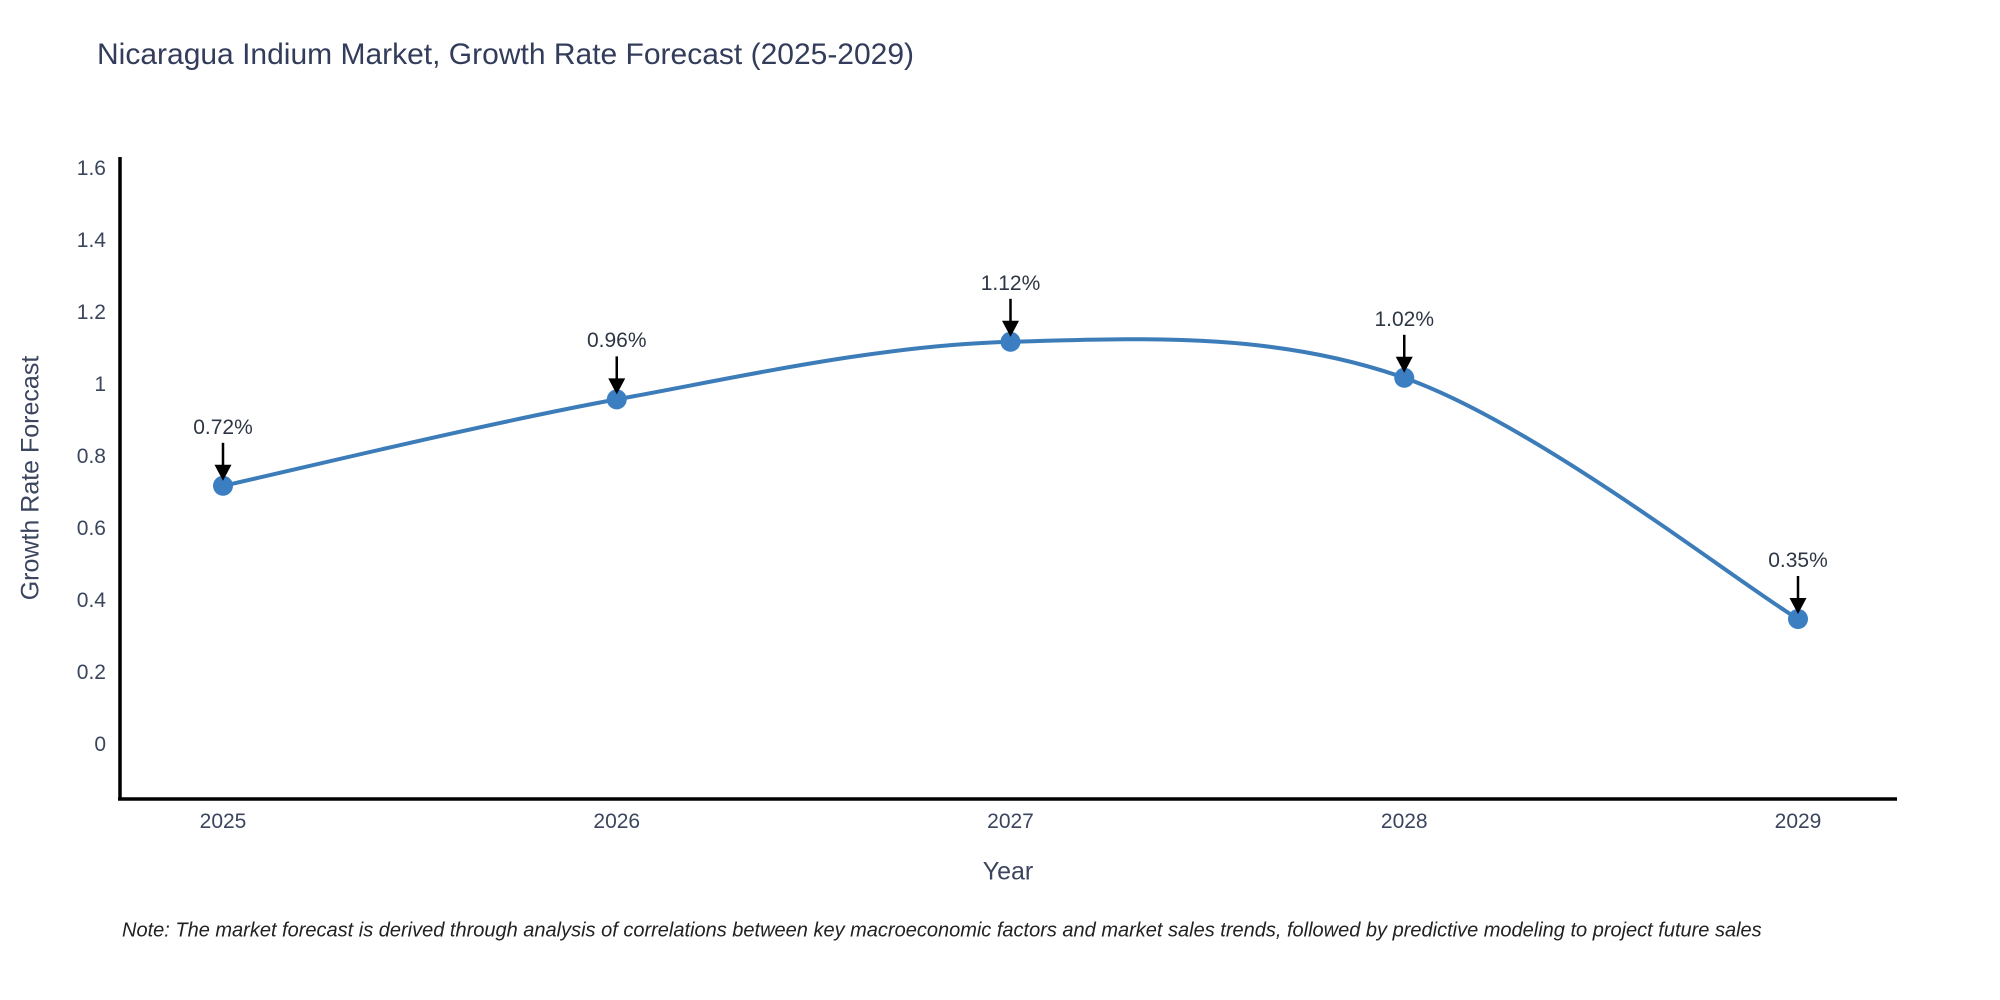 The height and width of the screenshot is (1000, 2000). I want to click on x-tick-label: 2027, so click(1010, 821).